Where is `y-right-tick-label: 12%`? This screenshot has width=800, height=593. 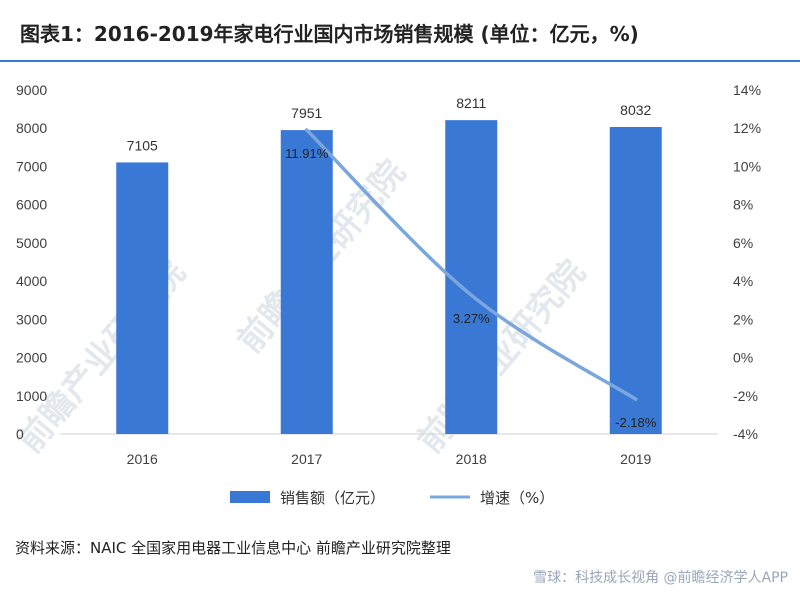 y-right-tick-label: 12% is located at coordinates (747, 128).